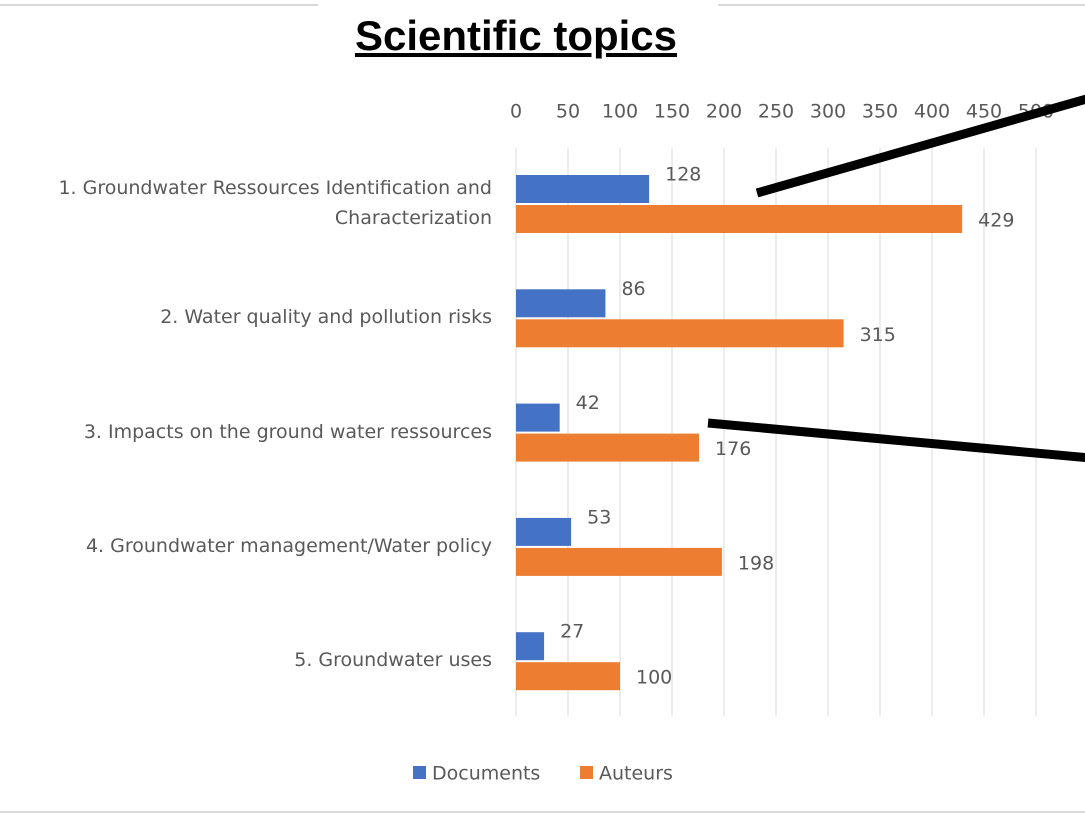 The image size is (1085, 814). What do you see at coordinates (733, 449) in the screenshot?
I see `data-label: 176` at bounding box center [733, 449].